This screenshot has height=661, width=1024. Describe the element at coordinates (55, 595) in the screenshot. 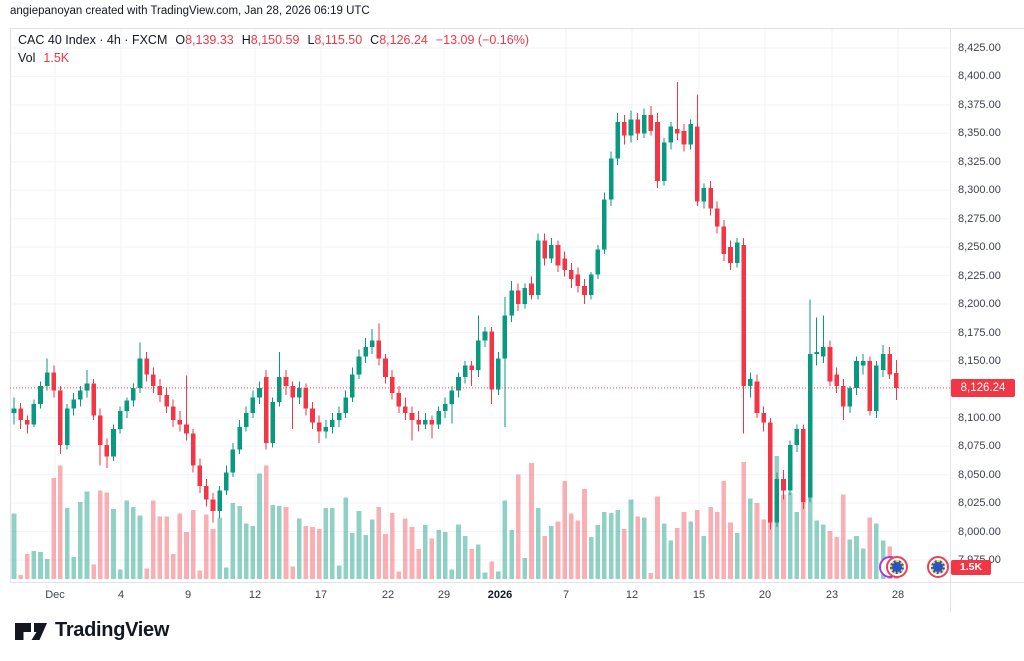

I see `time-axis-label: Dec` at that location.